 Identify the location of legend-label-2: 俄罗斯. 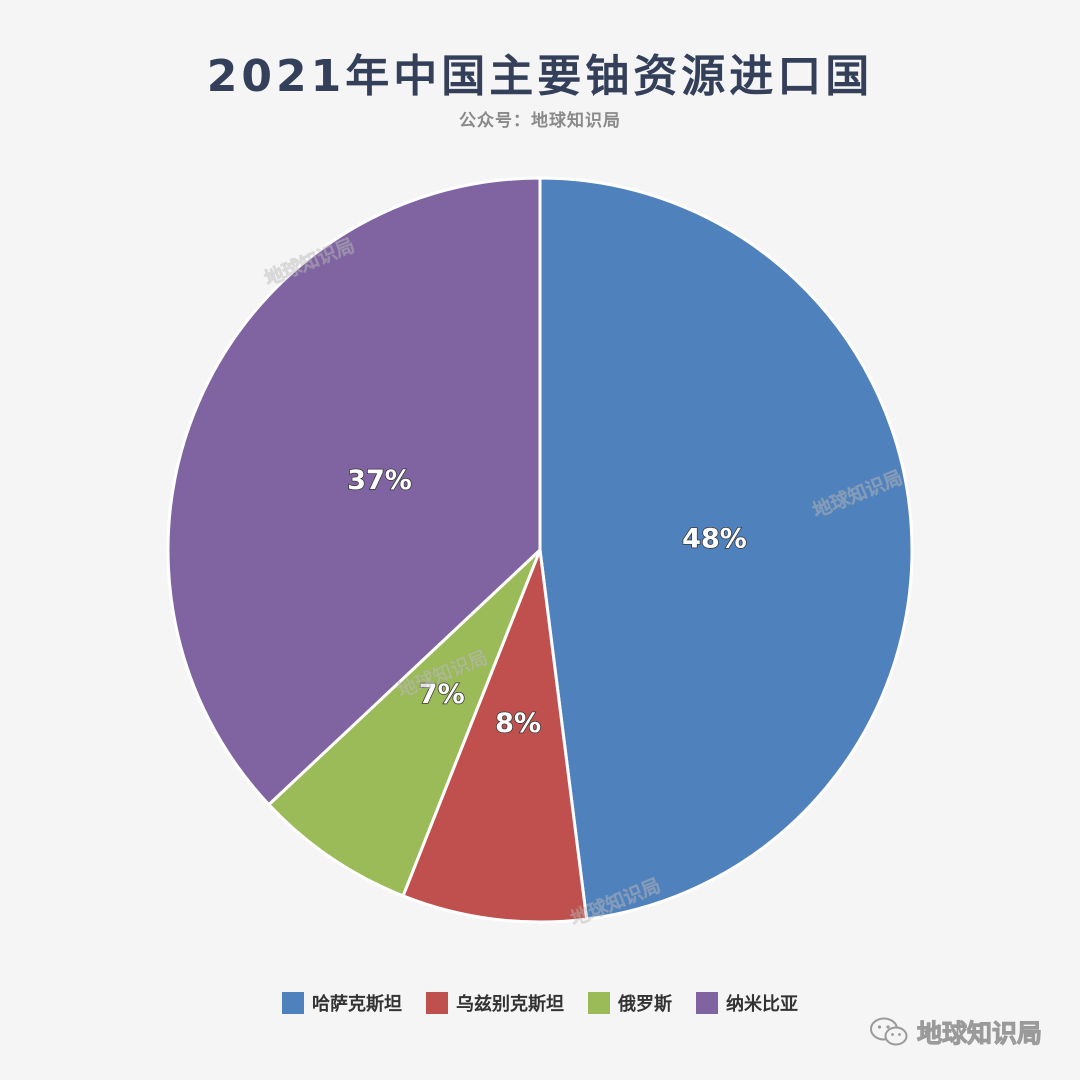
(645, 1004).